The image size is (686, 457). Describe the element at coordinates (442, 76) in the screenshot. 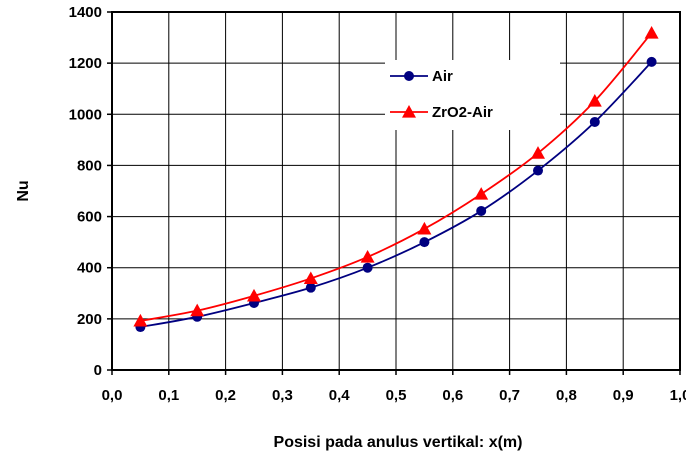

I see `legend-label-0: Air` at that location.